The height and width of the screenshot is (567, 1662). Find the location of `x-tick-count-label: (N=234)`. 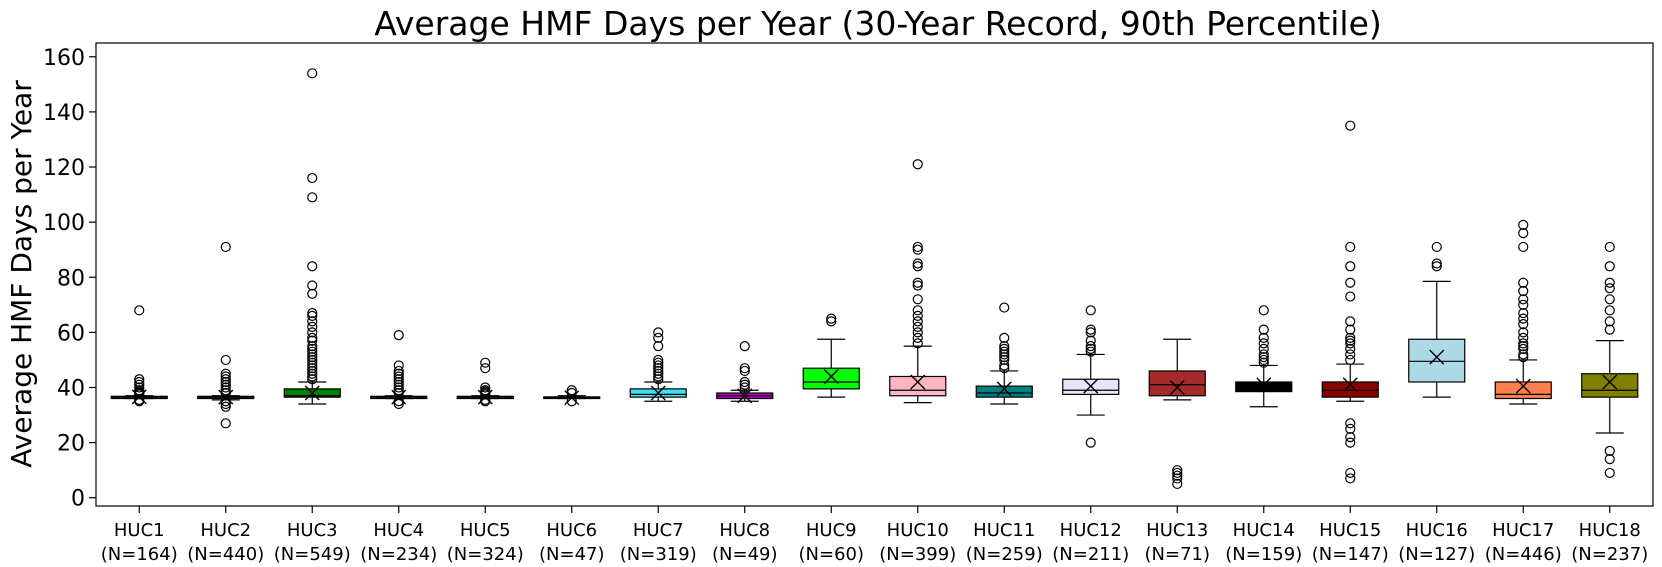

x-tick-count-label: (N=234) is located at coordinates (398, 554).